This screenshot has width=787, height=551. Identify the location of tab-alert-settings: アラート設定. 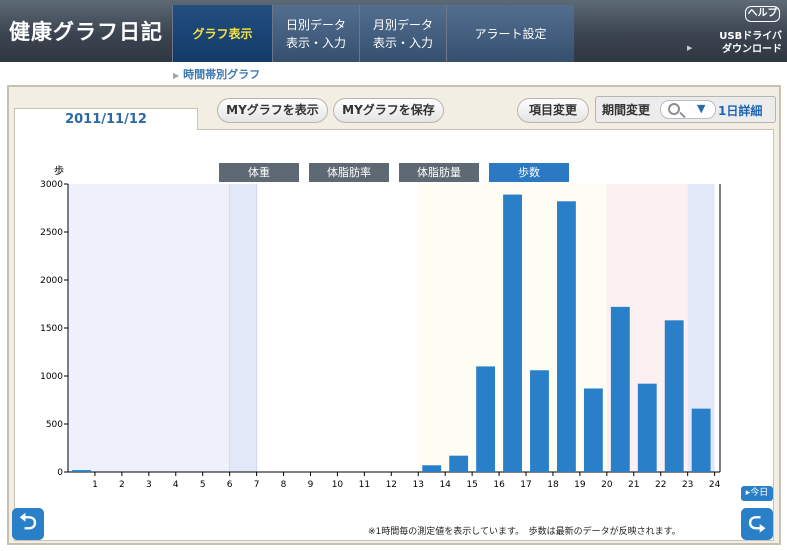
(510, 33).